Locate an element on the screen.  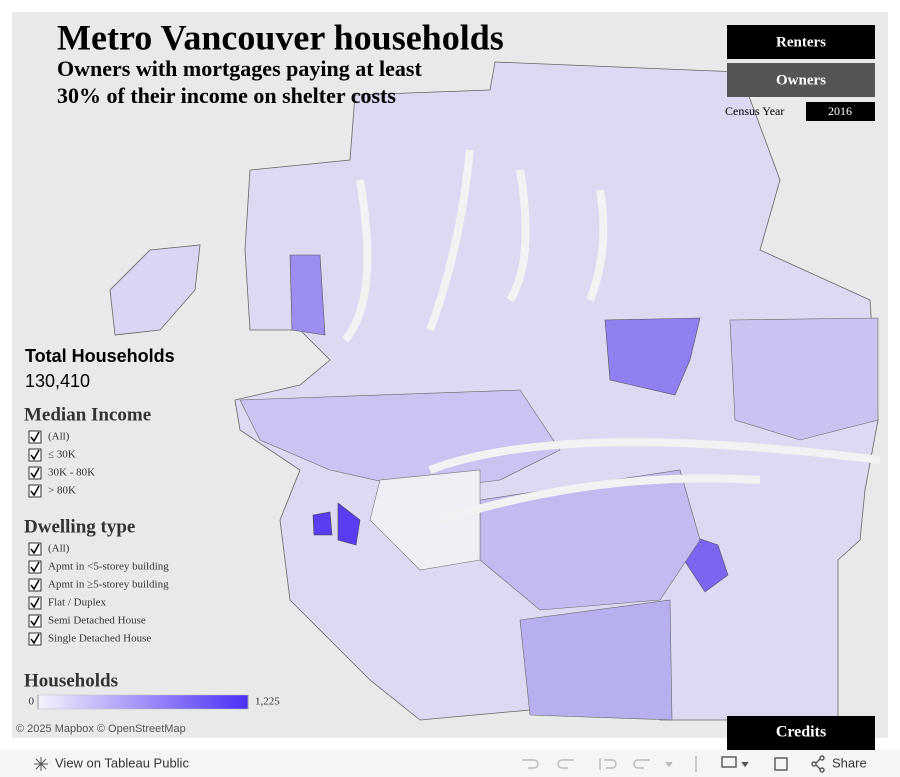
attribution: © 2025 Mapbox © OpenStreetMap is located at coordinates (101, 729).